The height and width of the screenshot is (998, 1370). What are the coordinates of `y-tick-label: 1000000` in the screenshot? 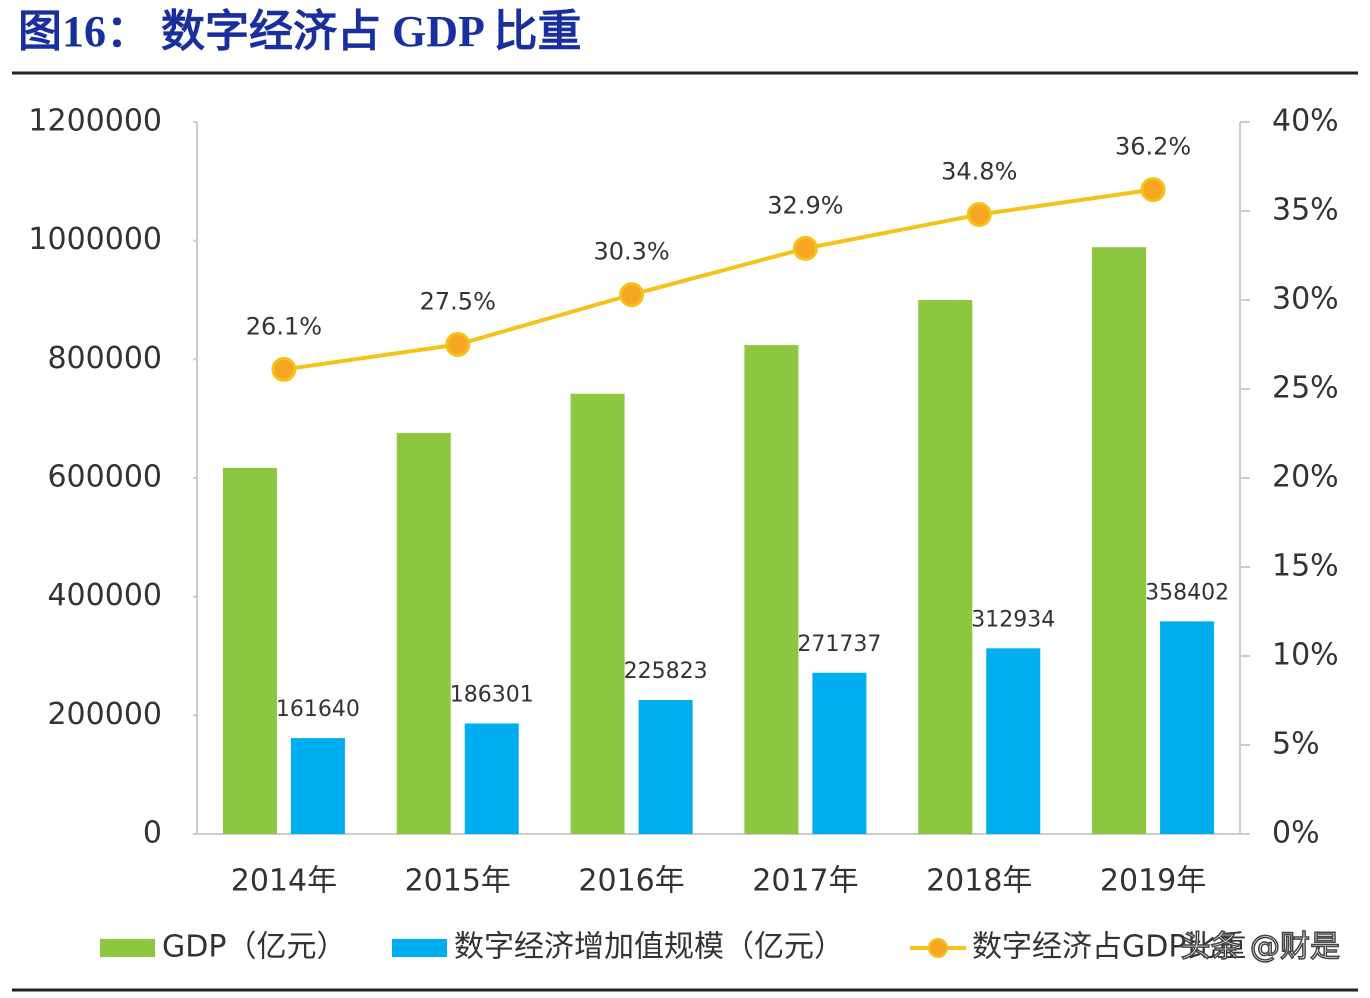 It's located at (95, 239).